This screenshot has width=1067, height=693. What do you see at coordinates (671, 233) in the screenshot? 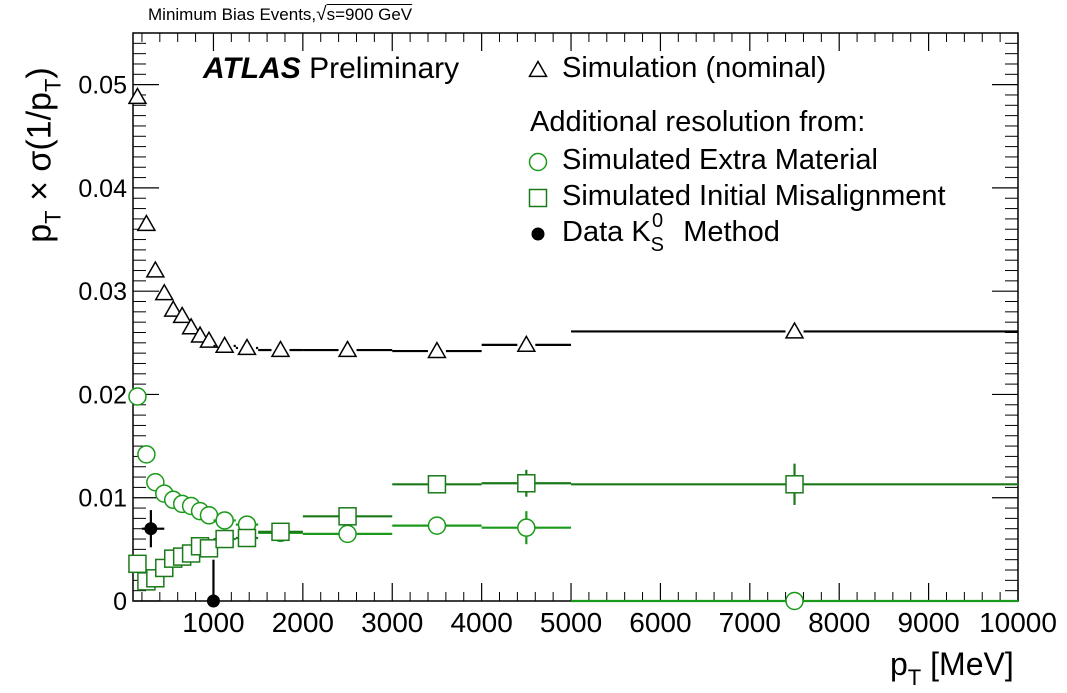
I see `legend-item-data: Data KS0 Method` at bounding box center [671, 233].